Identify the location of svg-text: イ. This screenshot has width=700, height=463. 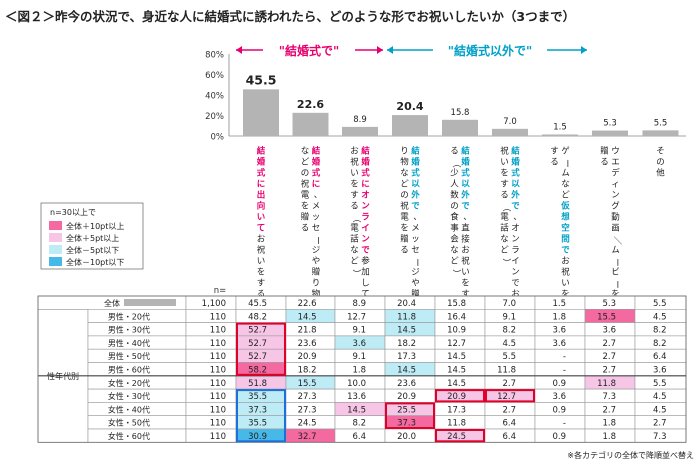
(365, 229).